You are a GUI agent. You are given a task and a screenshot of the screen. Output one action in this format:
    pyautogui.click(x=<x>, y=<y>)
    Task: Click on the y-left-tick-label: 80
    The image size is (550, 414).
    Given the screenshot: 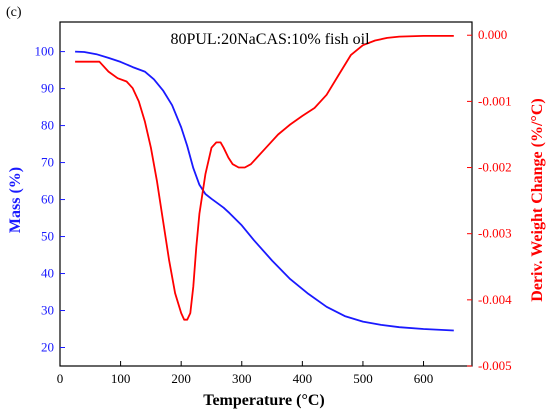 What is the action you would take?
    pyautogui.click(x=47, y=125)
    